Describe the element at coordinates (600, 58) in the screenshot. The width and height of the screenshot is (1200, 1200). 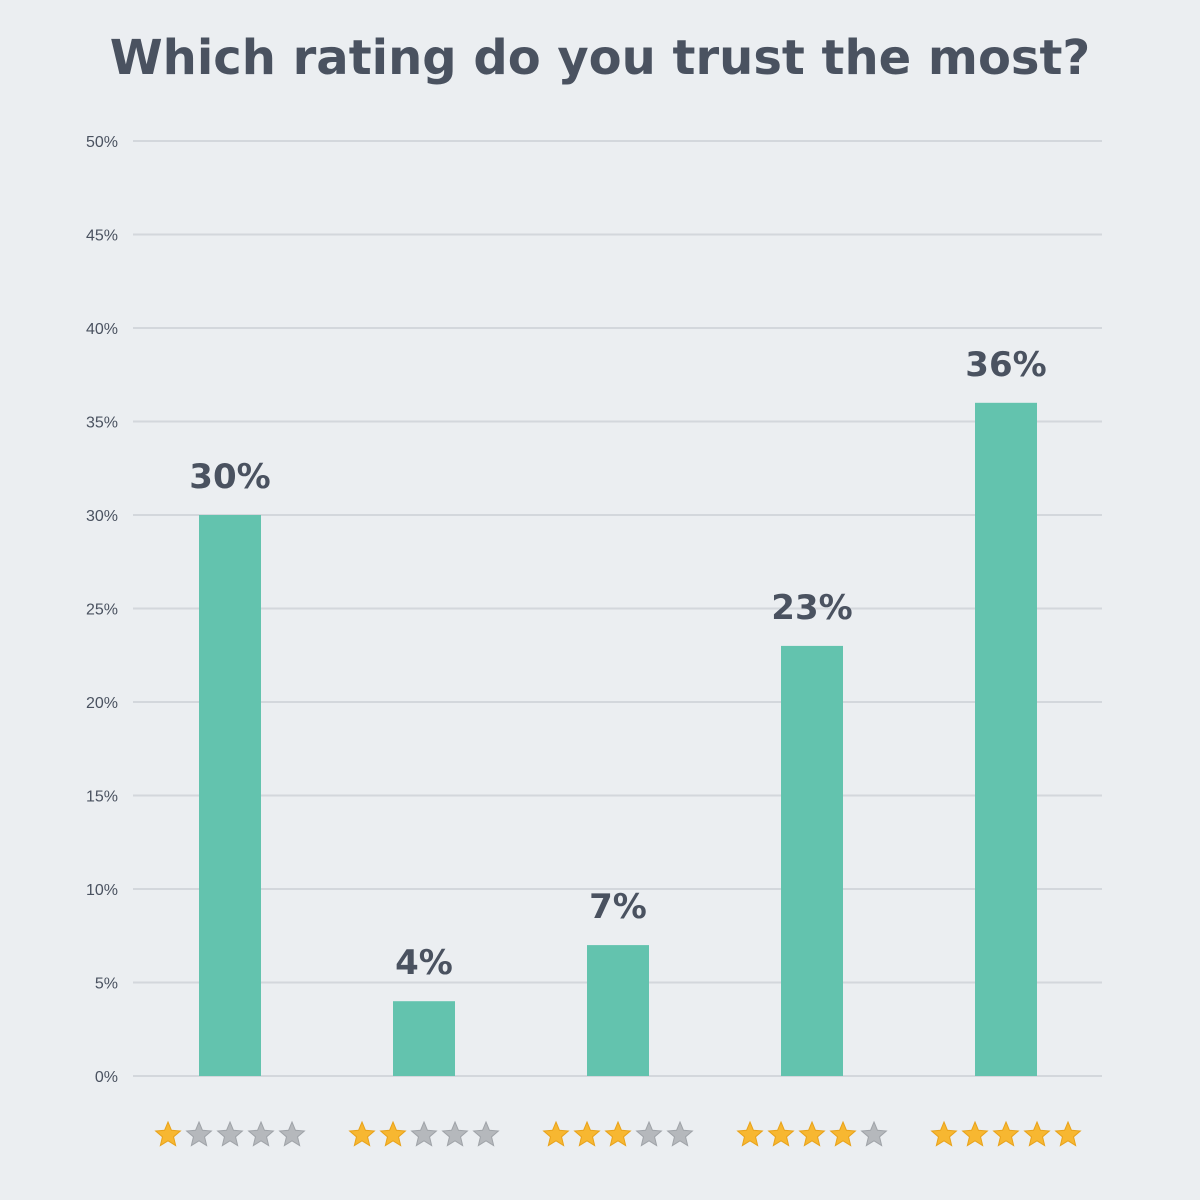
I see `chart-title: Which rating do you trust the most?` at that location.